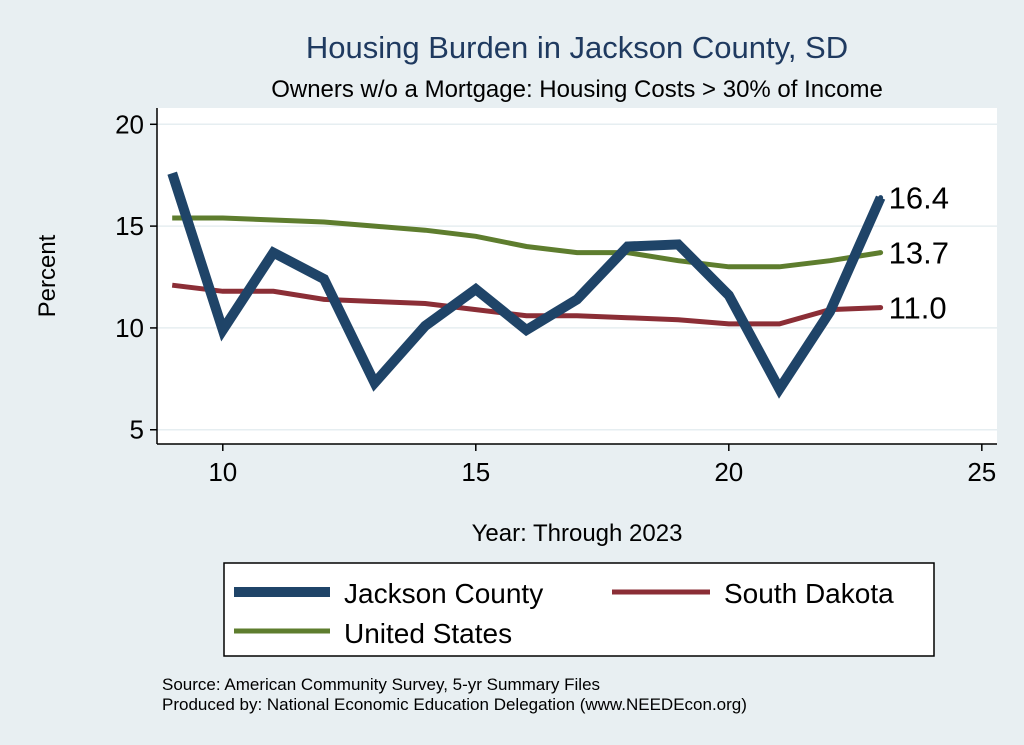 This screenshot has height=745, width=1024. I want to click on legend-box, so click(579, 609).